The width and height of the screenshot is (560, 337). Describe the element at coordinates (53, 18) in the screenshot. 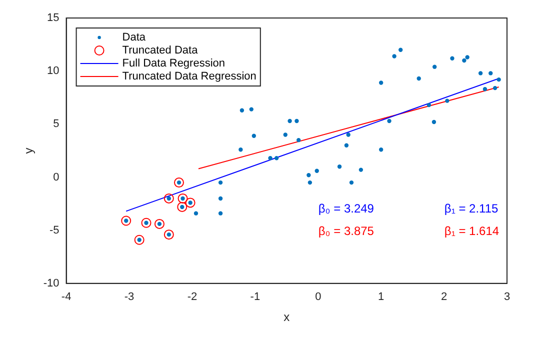

I see `y-tick-label: 15` at that location.